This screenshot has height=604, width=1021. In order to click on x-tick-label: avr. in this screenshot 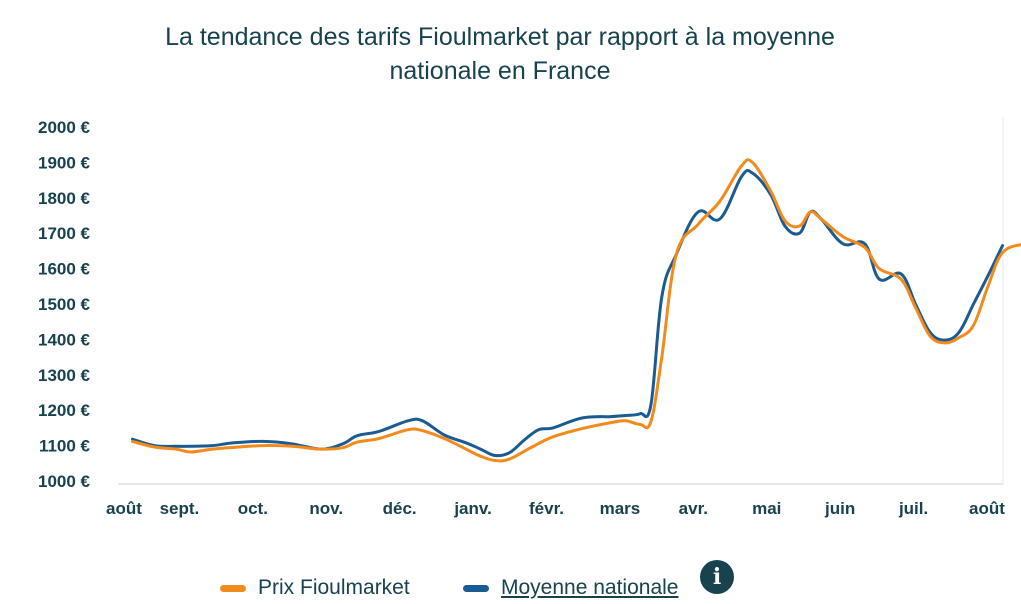, I will do `click(693, 508)`.